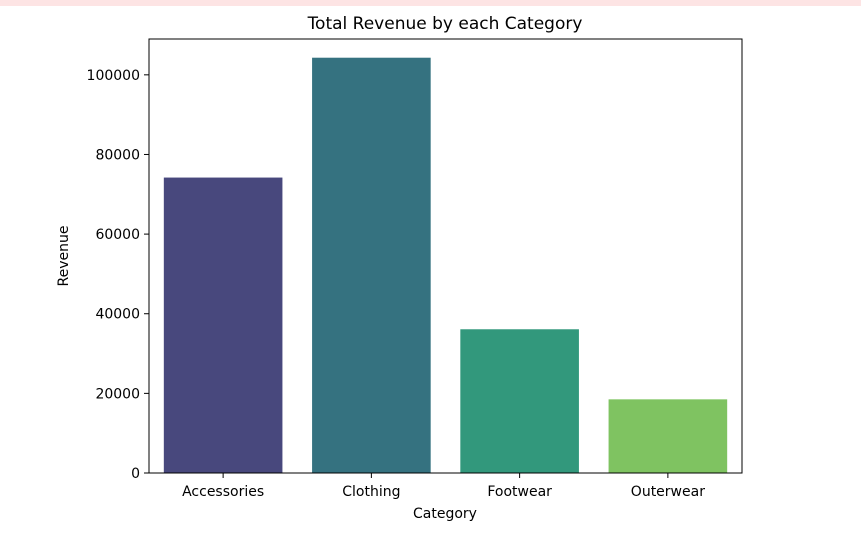 Image resolution: width=861 pixels, height=548 pixels. What do you see at coordinates (135, 474) in the screenshot?
I see `y-tick-label: 0` at bounding box center [135, 474].